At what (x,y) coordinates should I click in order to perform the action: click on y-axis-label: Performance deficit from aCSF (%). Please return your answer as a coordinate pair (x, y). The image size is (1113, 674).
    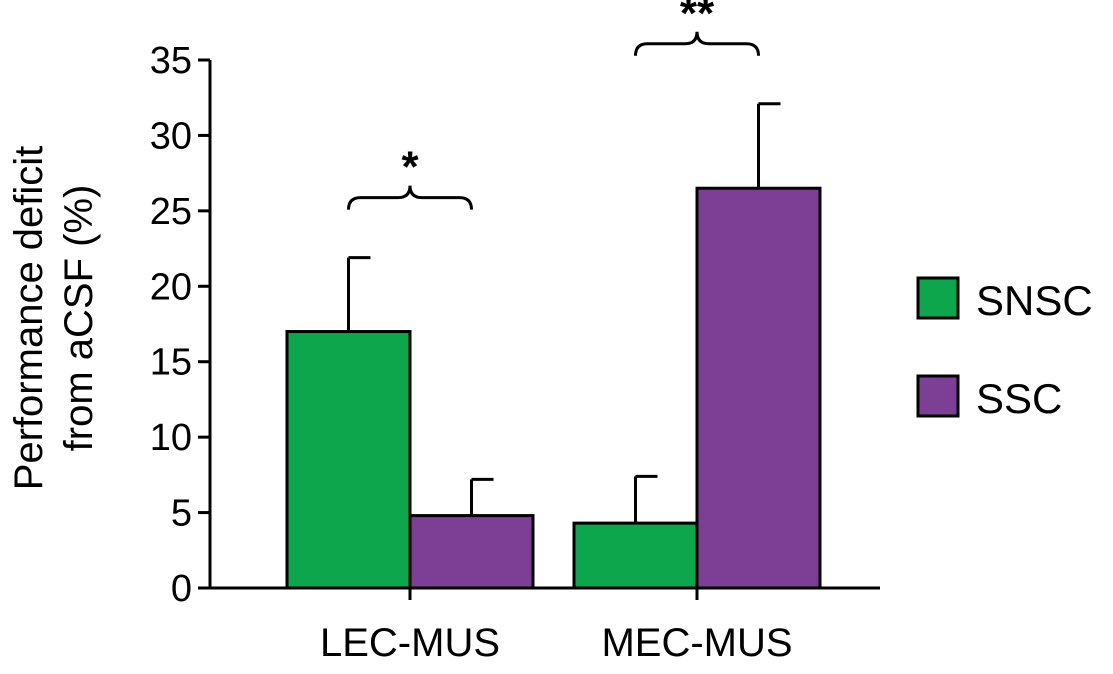
    Looking at the image, I should click on (54, 318).